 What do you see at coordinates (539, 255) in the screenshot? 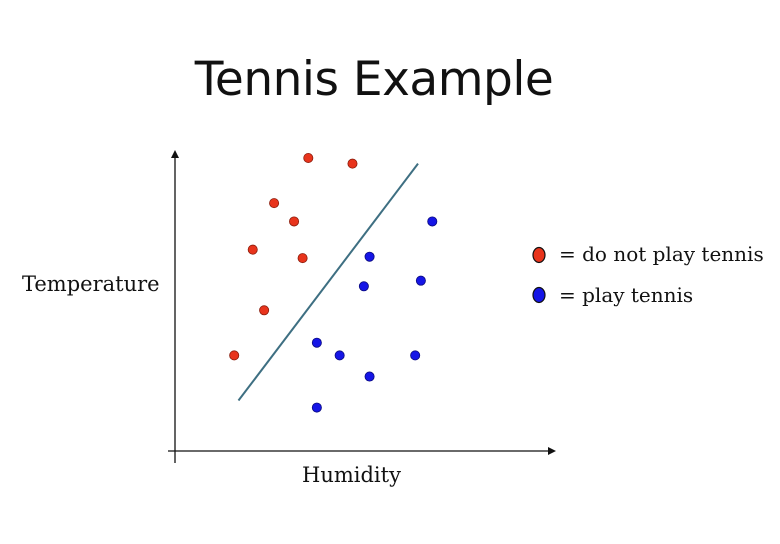
I see `legend-marker-do-not-play` at bounding box center [539, 255].